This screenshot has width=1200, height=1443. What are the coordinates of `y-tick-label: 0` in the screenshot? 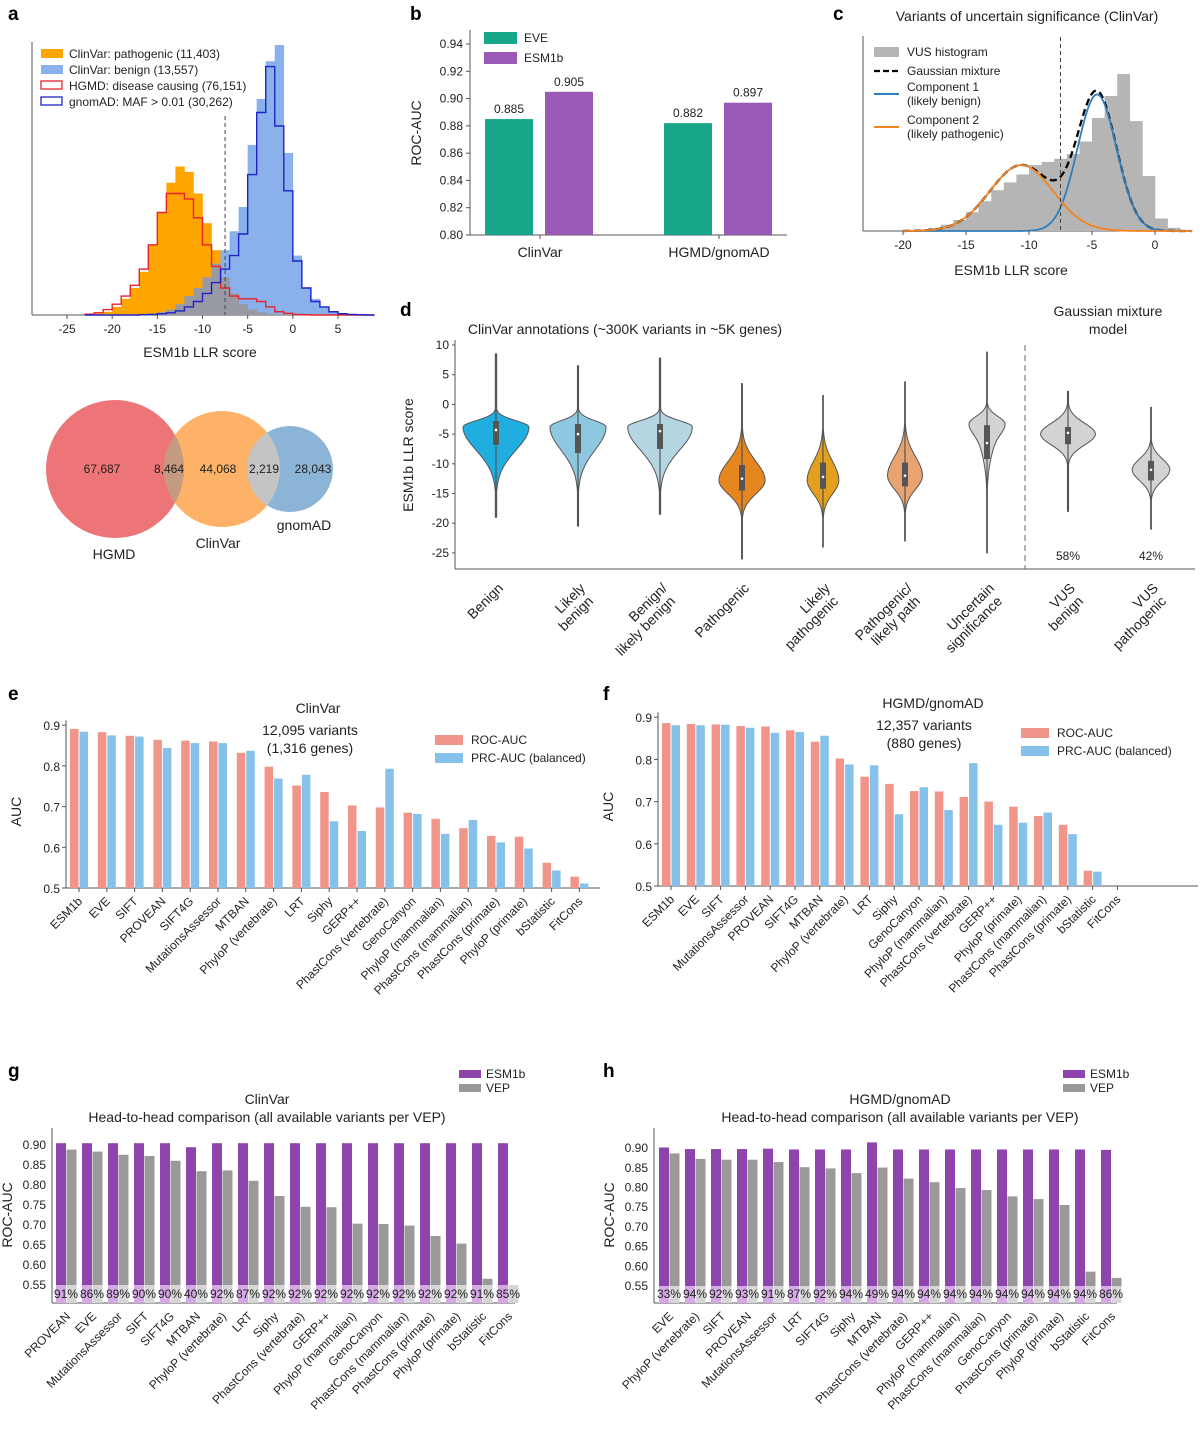 It's located at (445, 404).